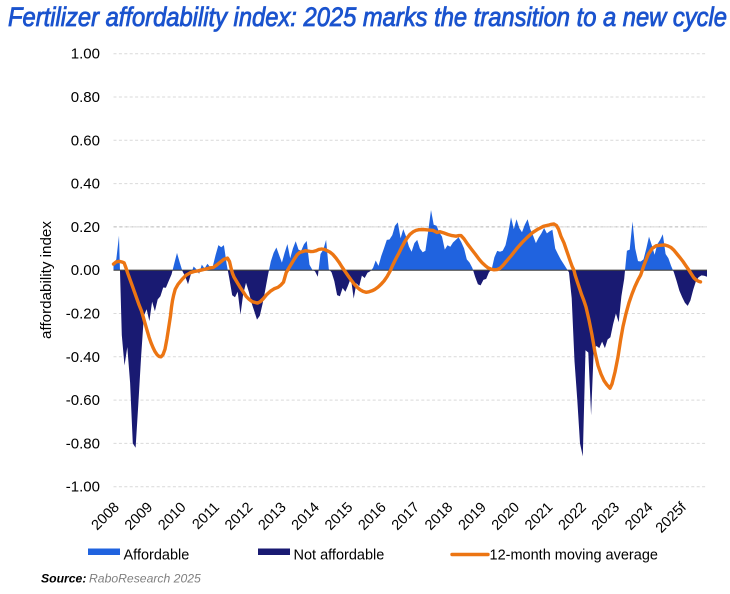  I want to click on svg-text: -1.00, so click(83, 487).